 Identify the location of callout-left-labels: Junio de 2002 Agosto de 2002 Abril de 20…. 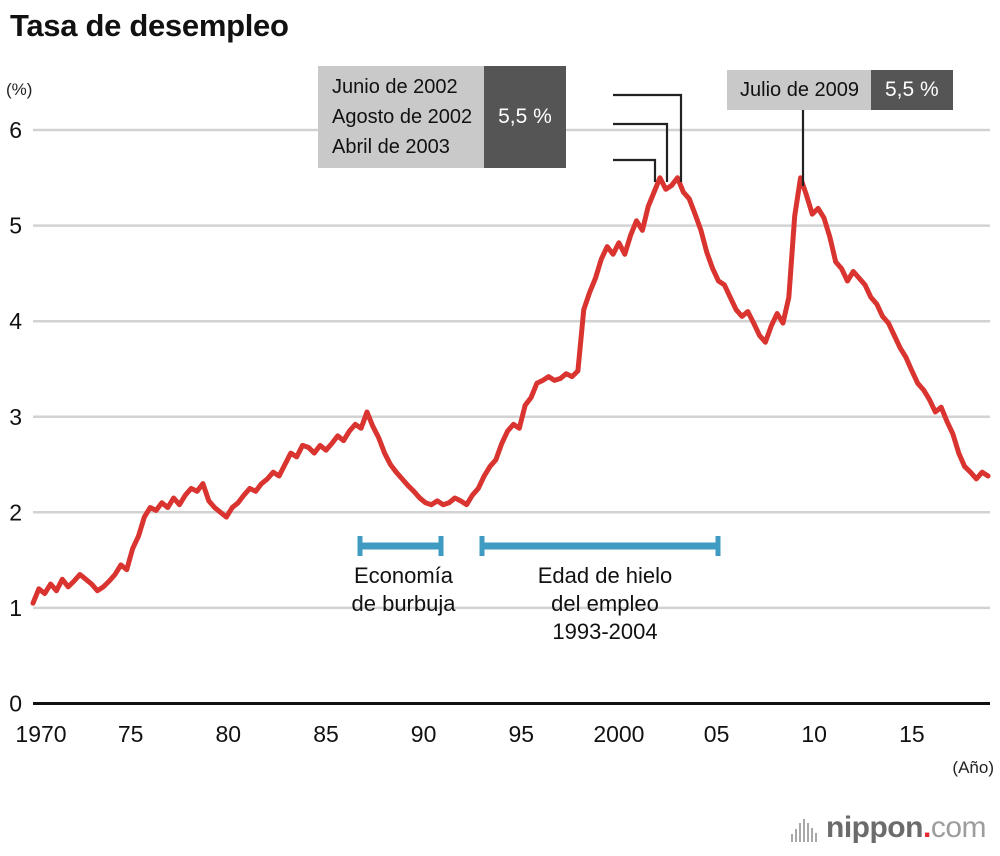
(401, 117).